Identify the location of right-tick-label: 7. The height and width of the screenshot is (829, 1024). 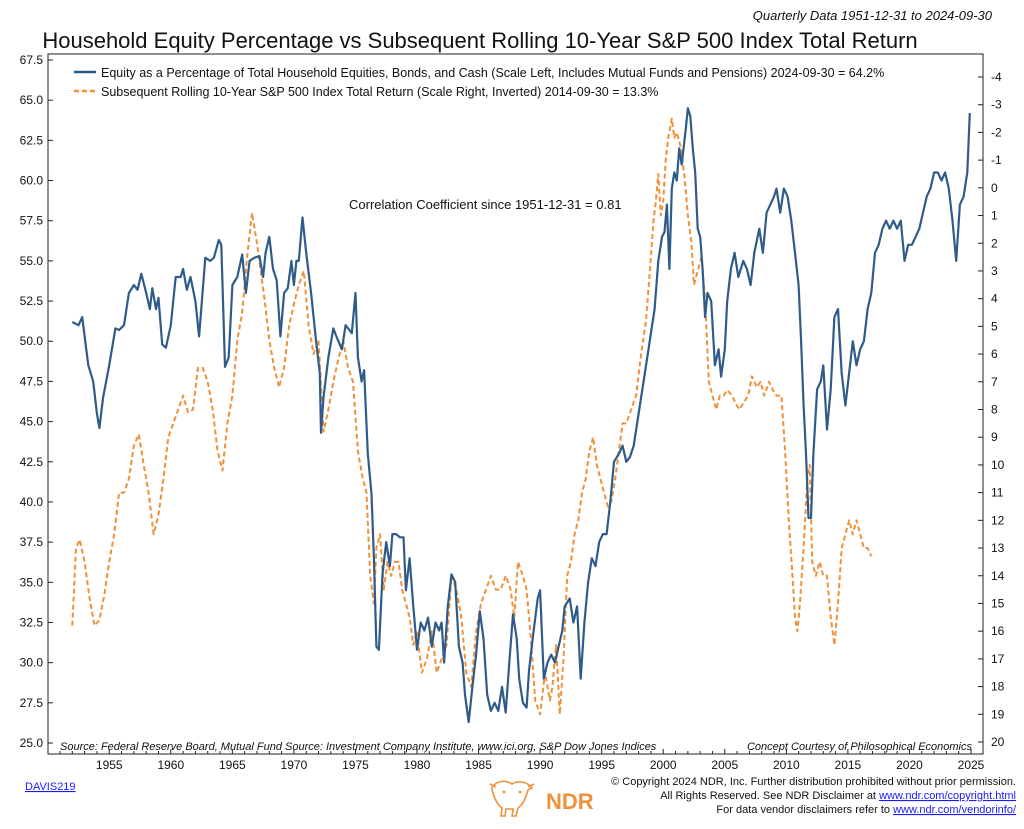
(994, 382).